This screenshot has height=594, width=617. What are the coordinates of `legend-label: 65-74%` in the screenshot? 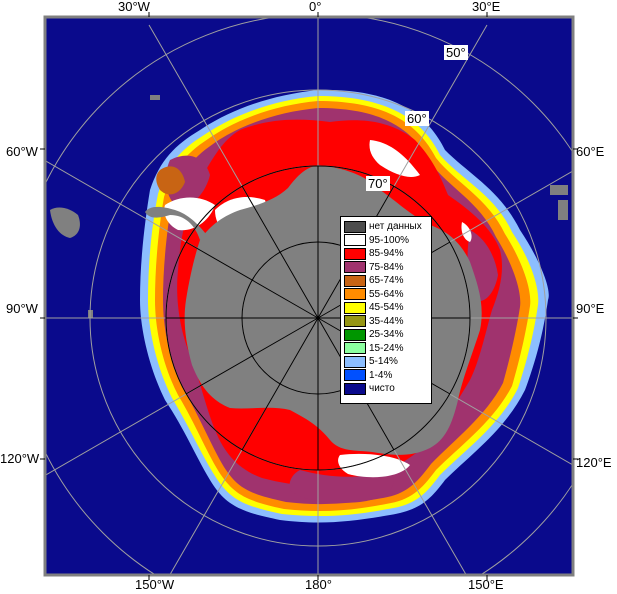 It's located at (386, 280).